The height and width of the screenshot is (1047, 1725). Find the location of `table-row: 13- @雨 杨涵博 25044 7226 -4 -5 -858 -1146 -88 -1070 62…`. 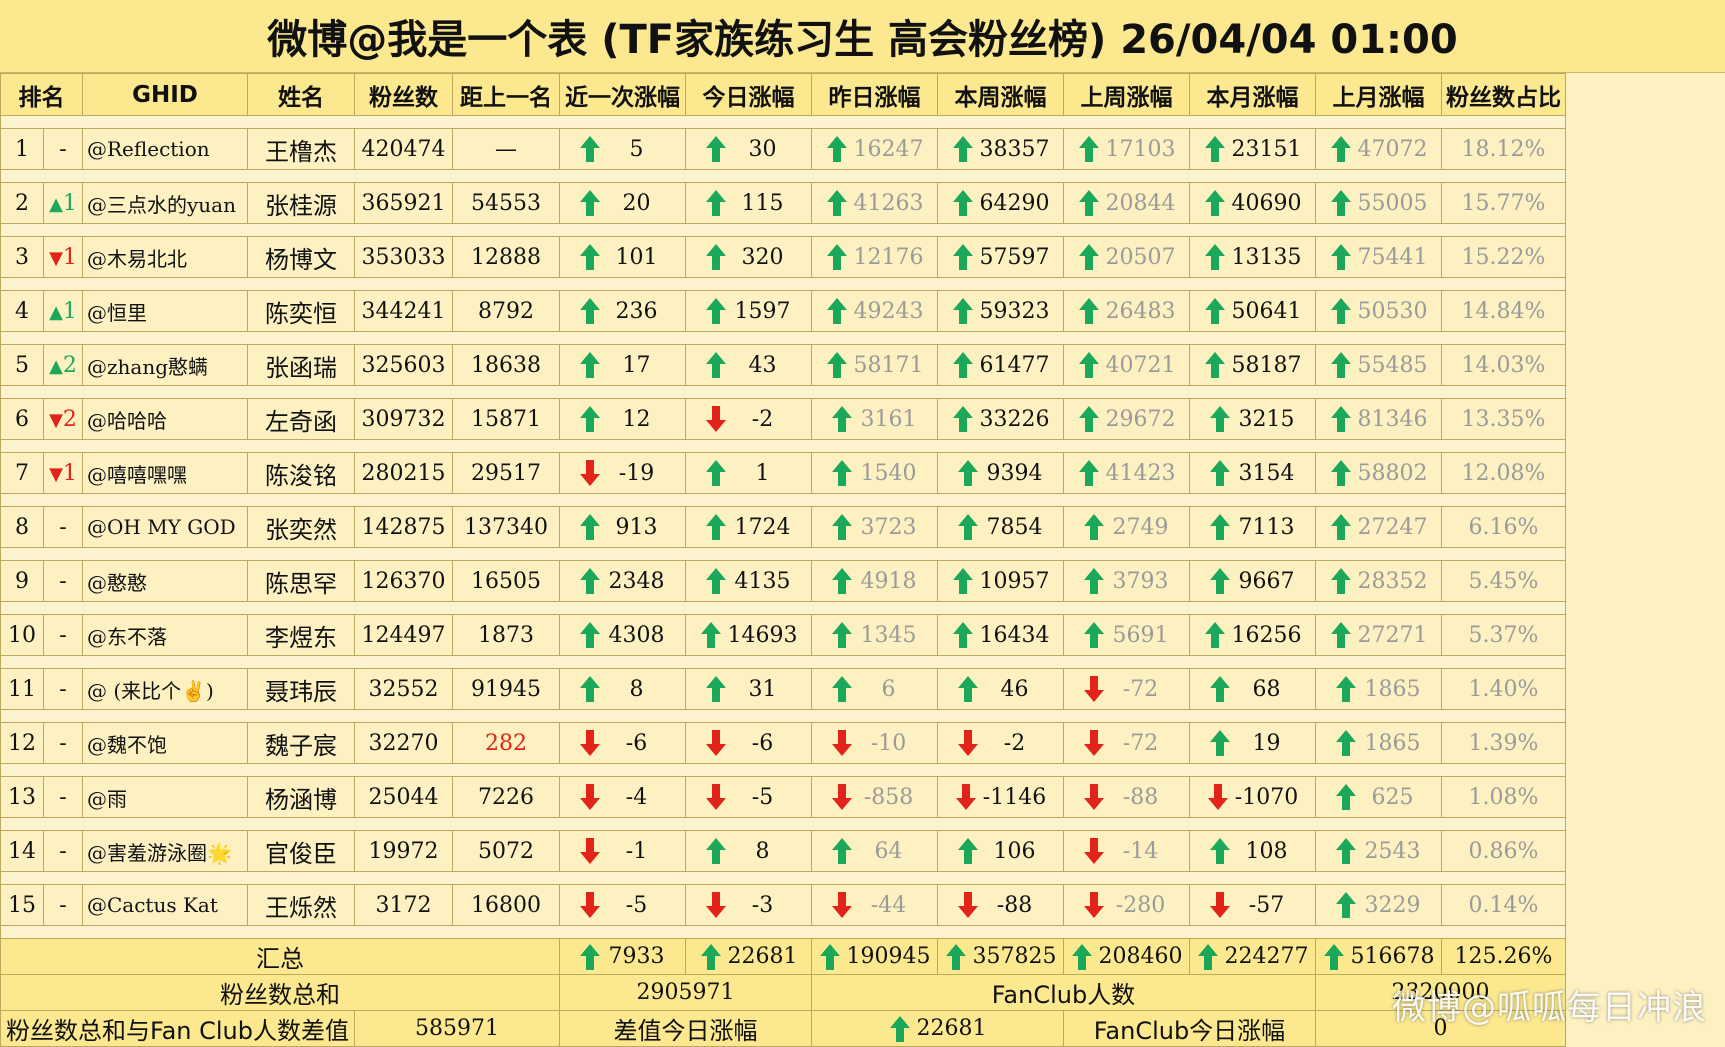

table-row: 13- @雨 杨涵博 25044 7226 -4 -5 -858 -1146 -88 -1070 62… is located at coordinates (783, 797).